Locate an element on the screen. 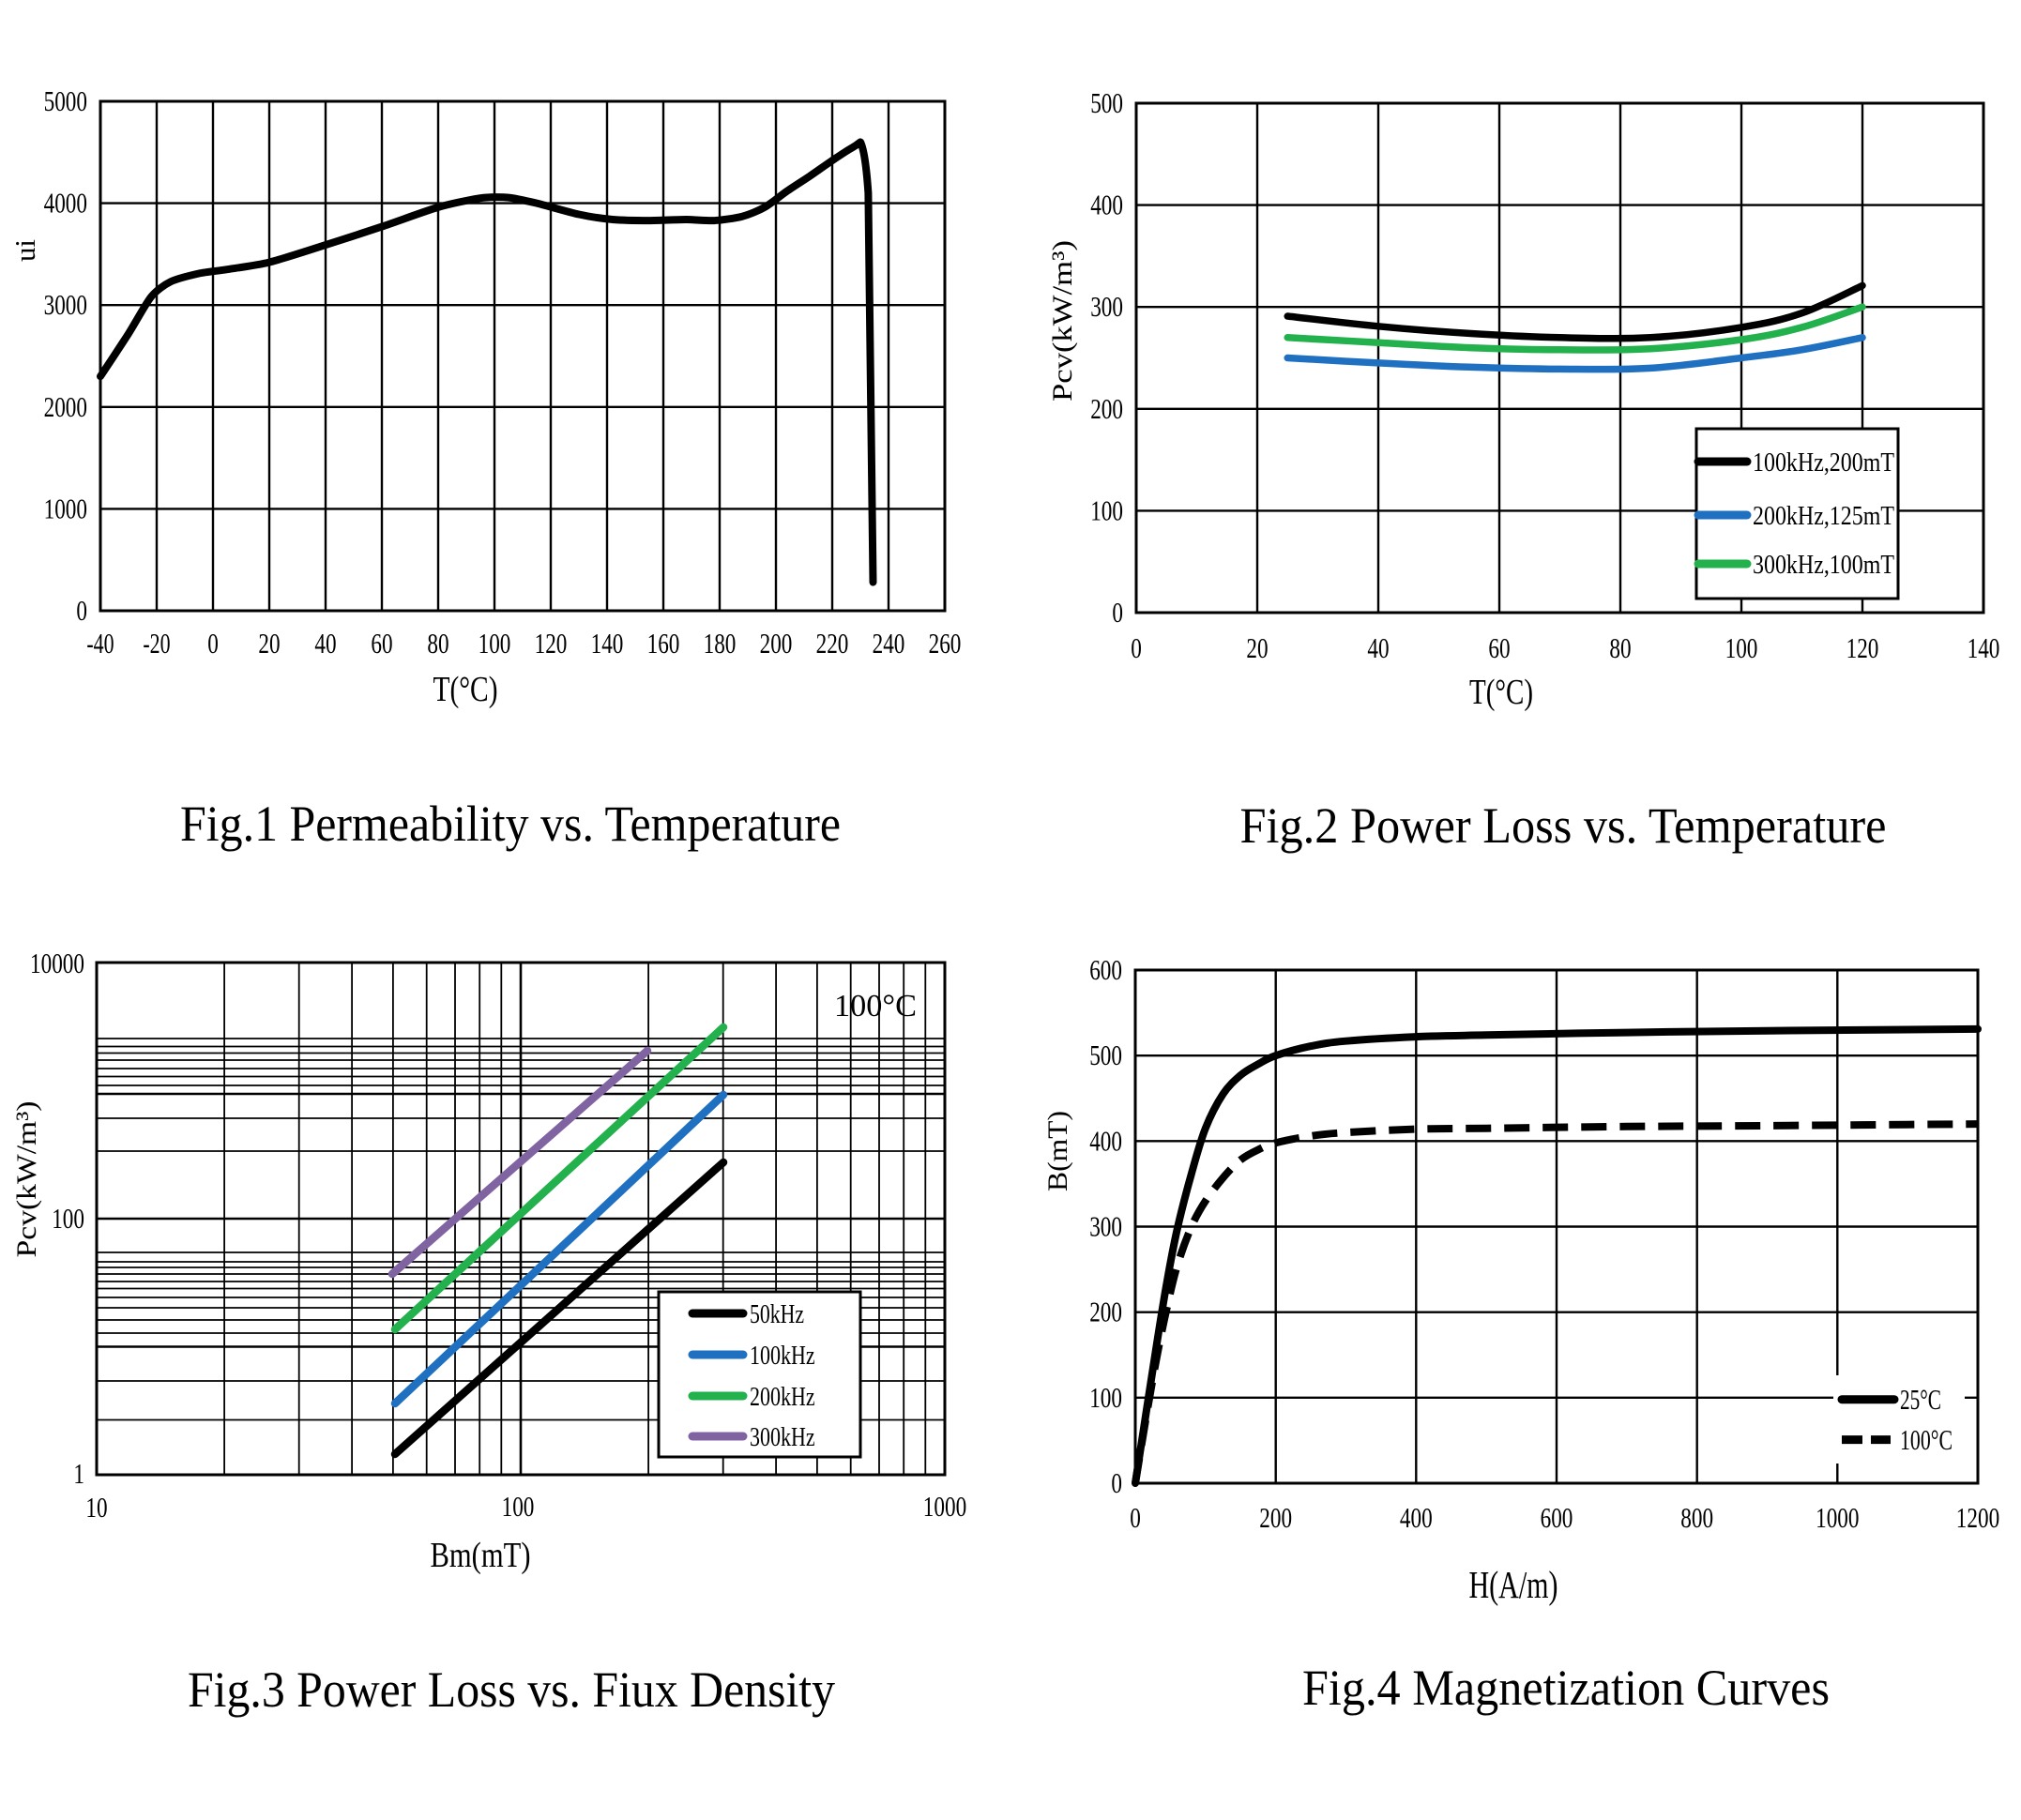  svg-text: -40 is located at coordinates (100, 643).